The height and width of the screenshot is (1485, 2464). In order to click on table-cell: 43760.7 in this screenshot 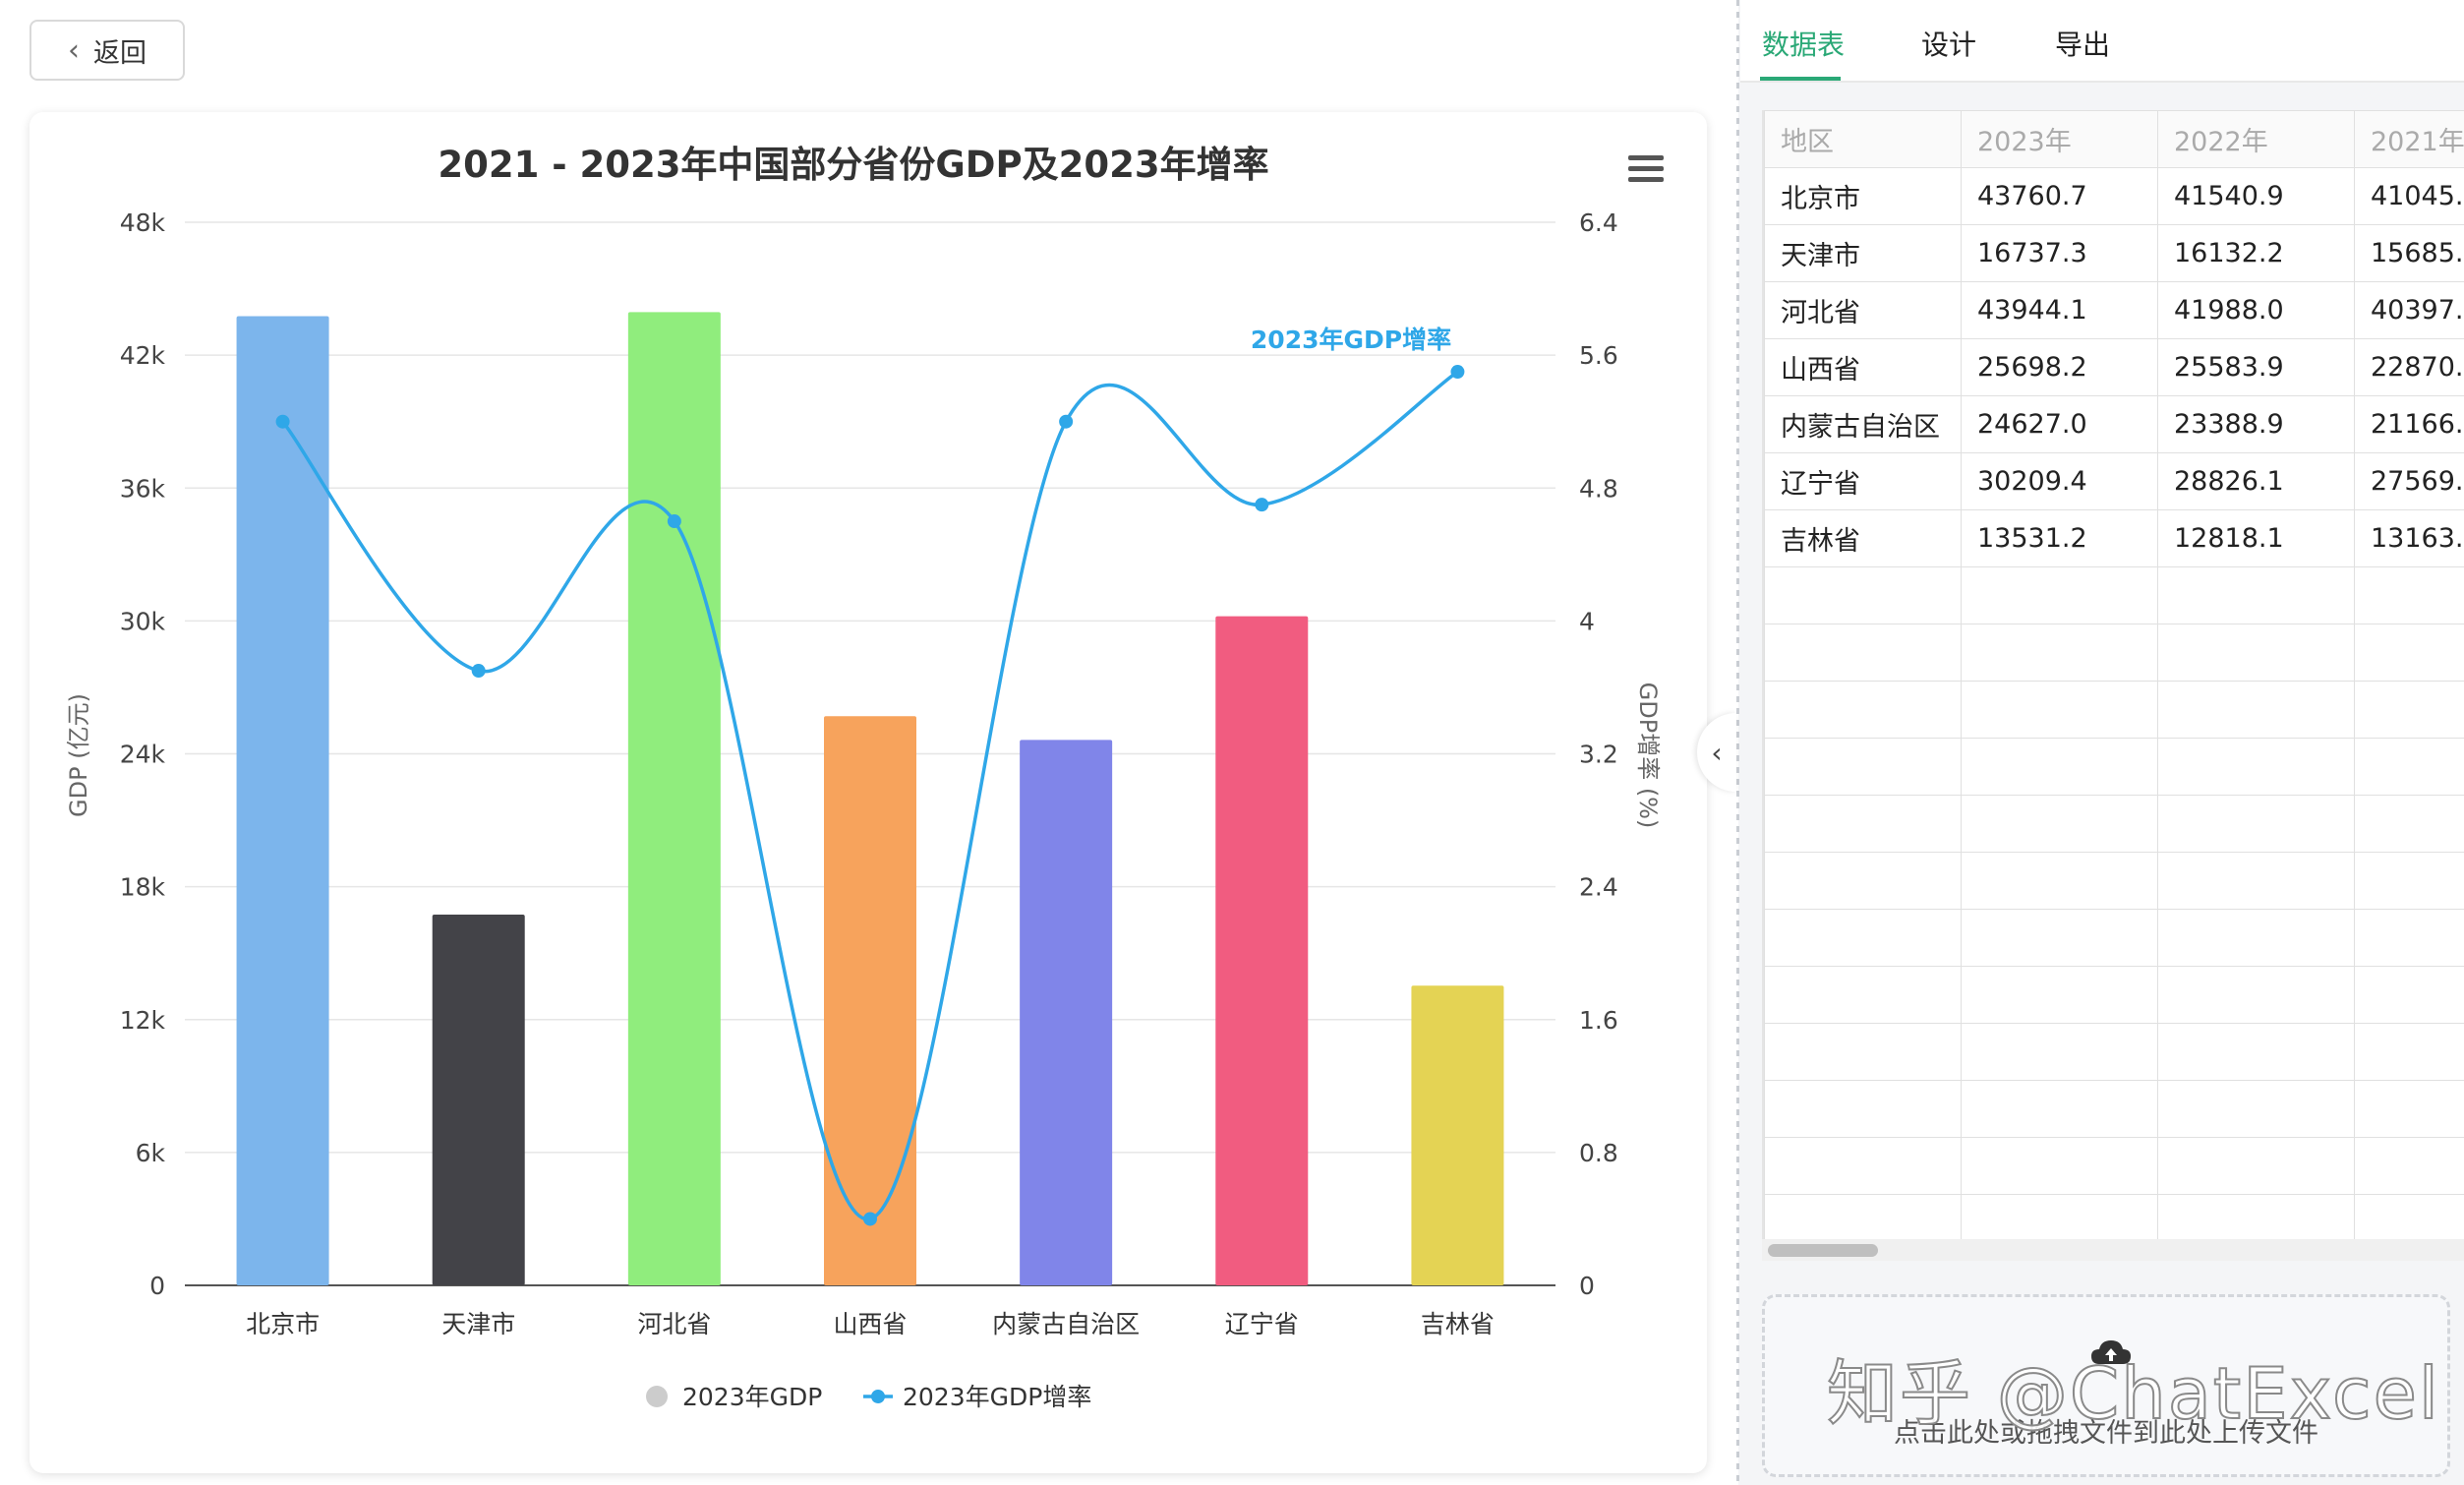, I will do `click(2059, 196)`.